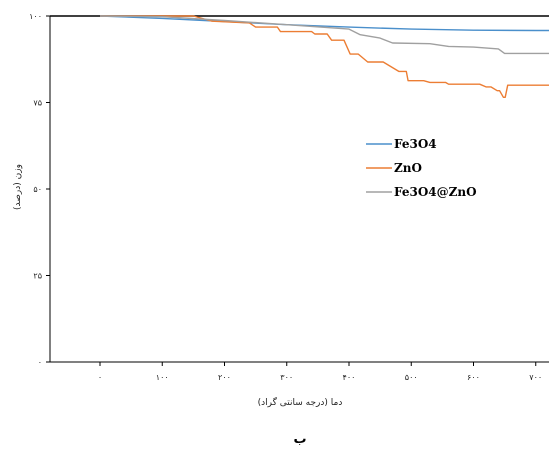 The image size is (549, 452). I want to click on legend: Fe3O4 ZnO Fe3O4@ZnO, so click(421, 168).